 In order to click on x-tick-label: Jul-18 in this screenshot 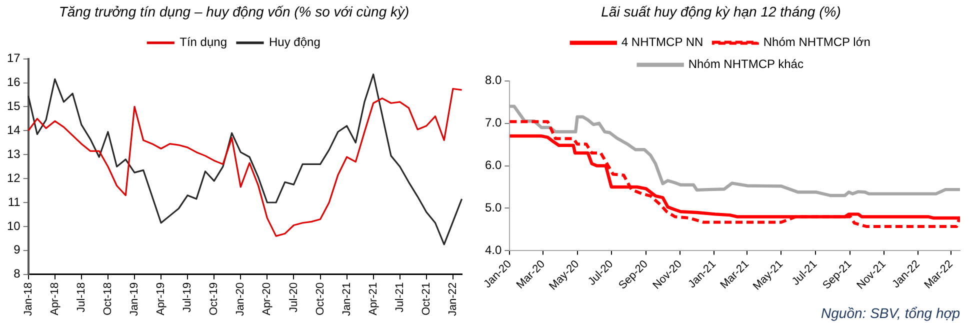, I will do `click(81, 297)`.